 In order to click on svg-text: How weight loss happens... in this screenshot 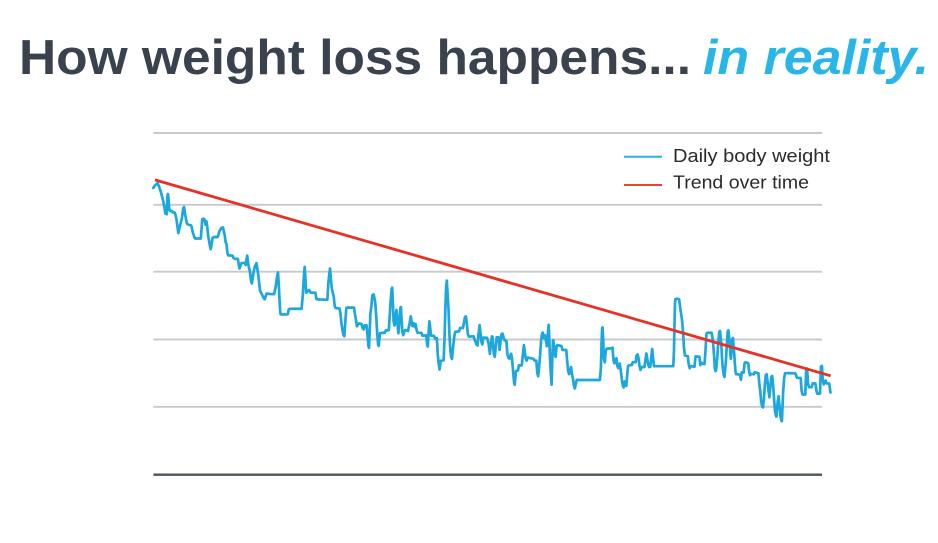, I will do `click(355, 58)`.